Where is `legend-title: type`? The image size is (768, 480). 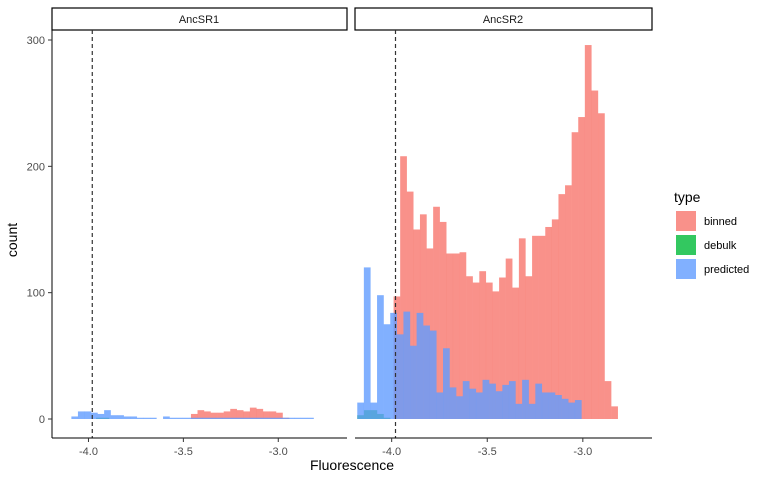 legend-title: type is located at coordinates (687, 197).